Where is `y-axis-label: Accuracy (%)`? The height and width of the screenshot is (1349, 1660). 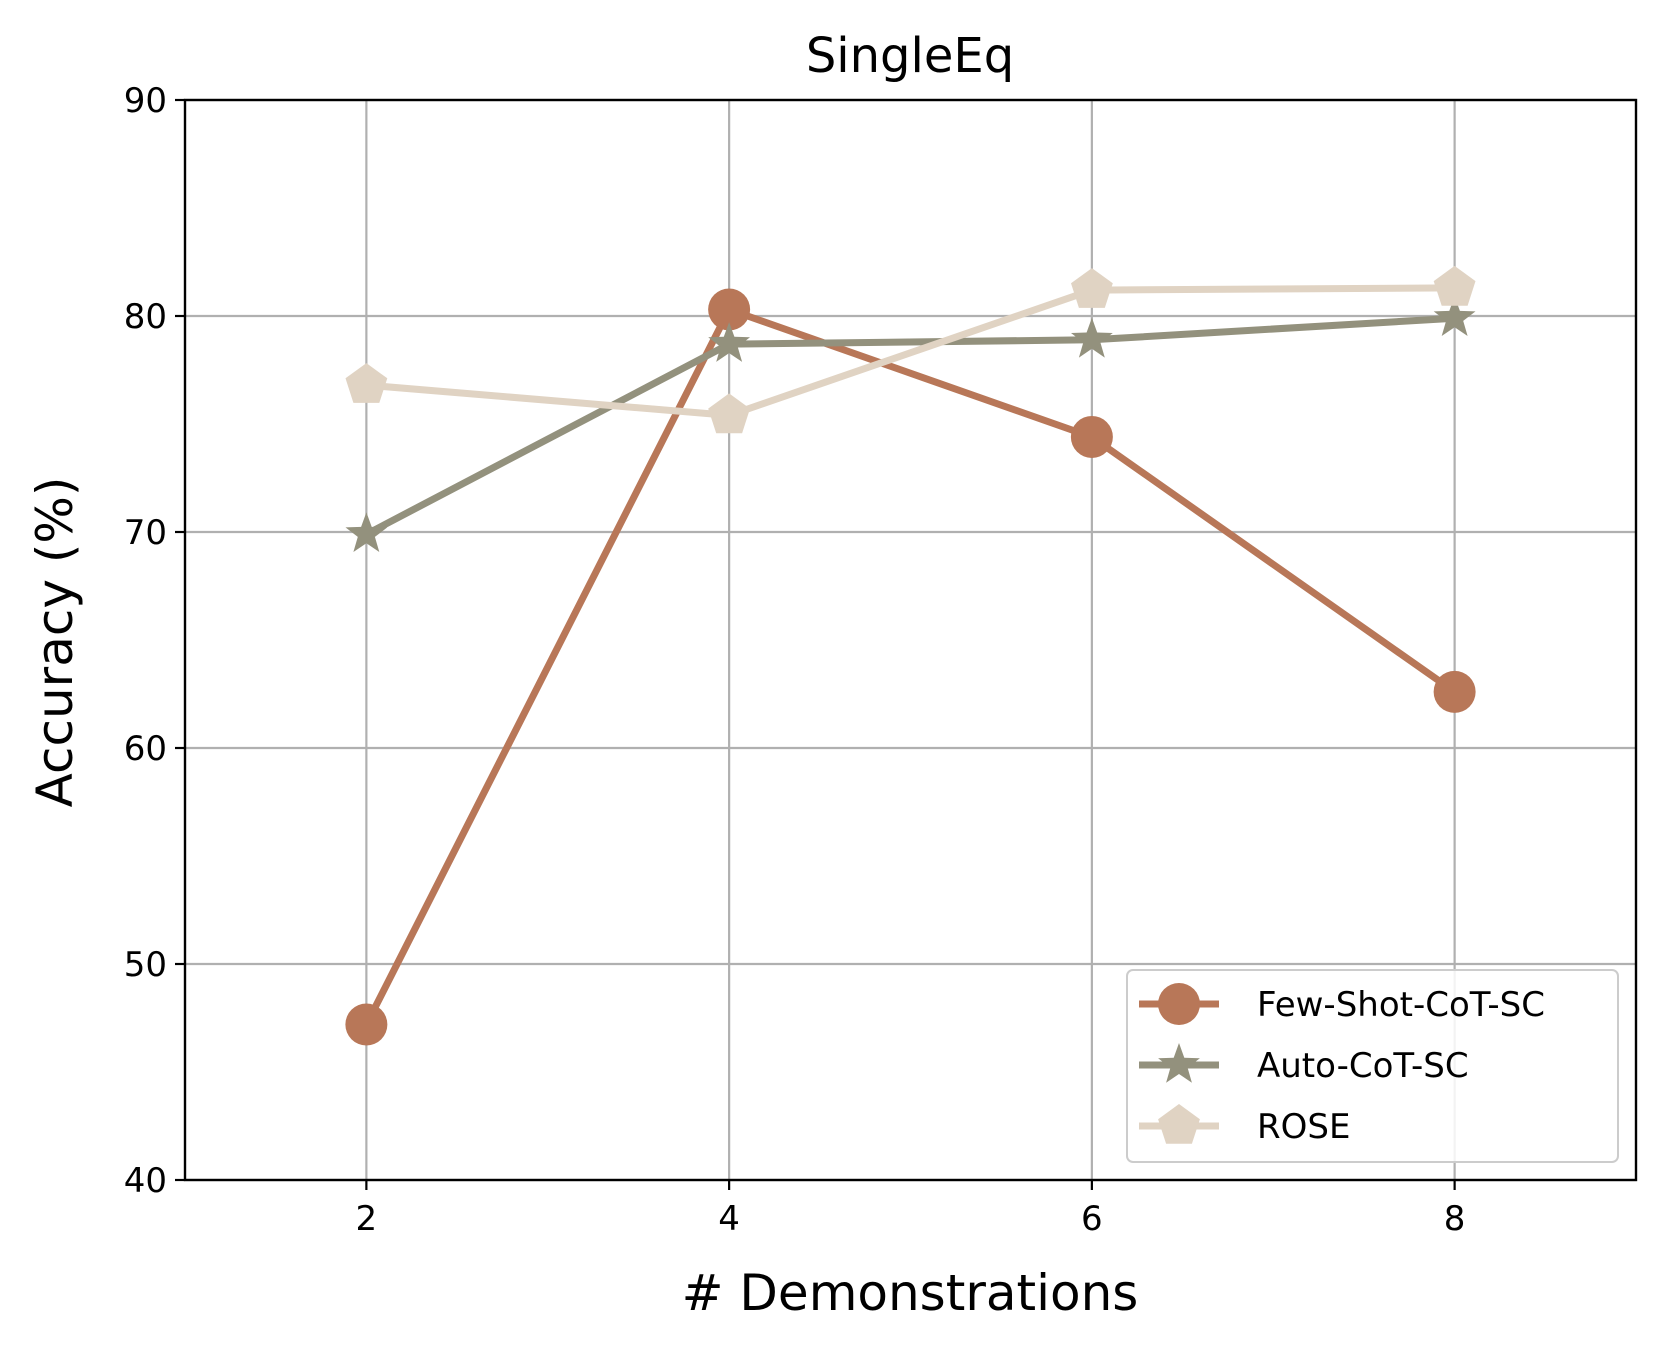 y-axis-label: Accuracy (%) is located at coordinates (55, 642).